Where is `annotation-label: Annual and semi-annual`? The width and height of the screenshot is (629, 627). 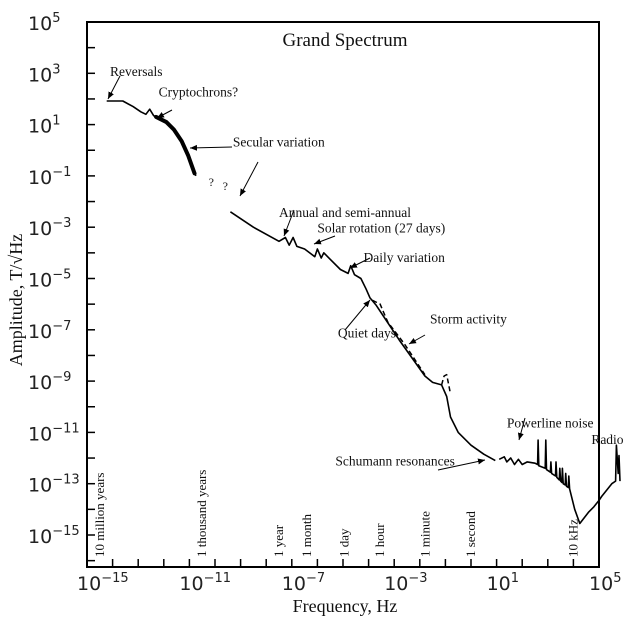 annotation-label: Annual and semi-annual is located at coordinates (345, 212).